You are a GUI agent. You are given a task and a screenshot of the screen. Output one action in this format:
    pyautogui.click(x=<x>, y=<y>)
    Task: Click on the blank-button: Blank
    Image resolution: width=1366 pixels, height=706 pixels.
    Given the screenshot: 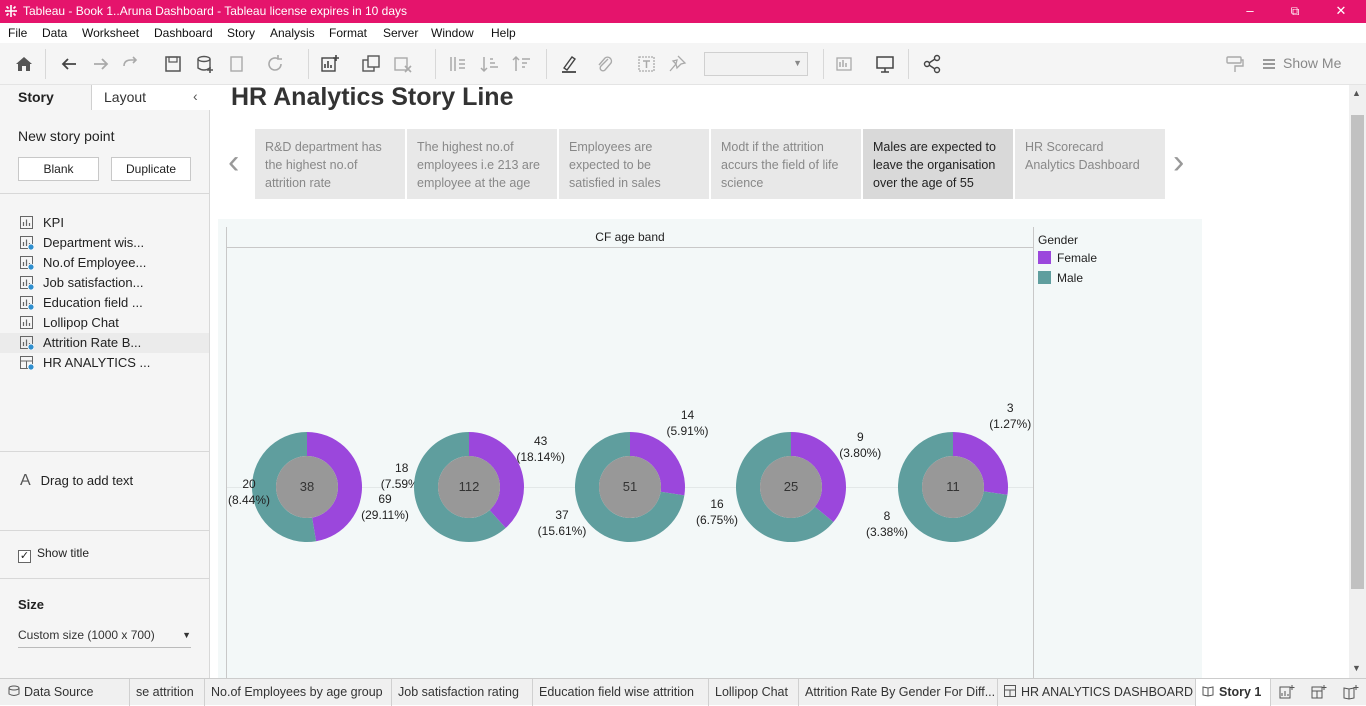 What is the action you would take?
    pyautogui.click(x=58, y=169)
    